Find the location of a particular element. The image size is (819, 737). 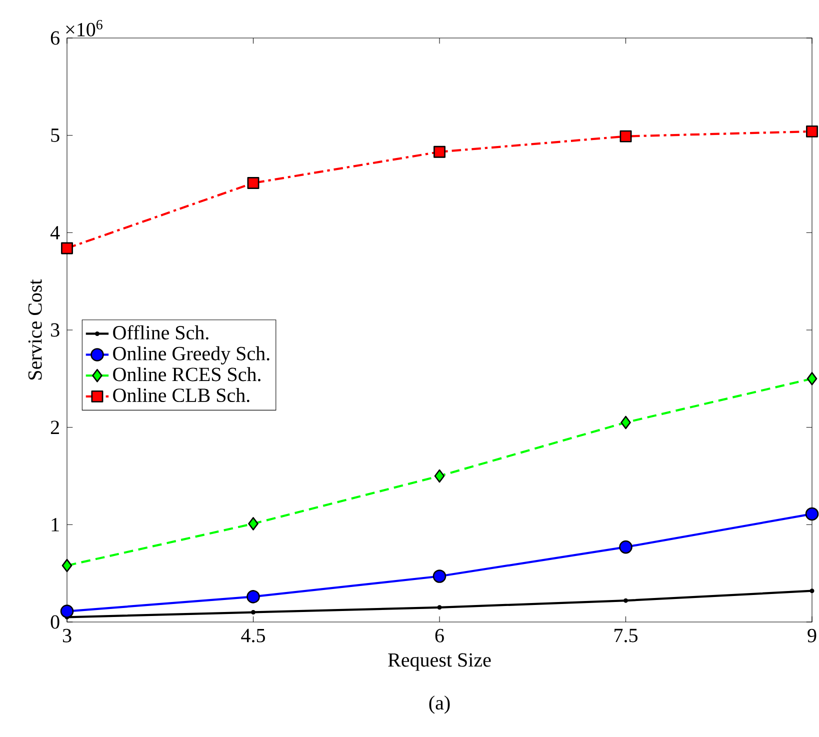

x-tick-label: 4.5 is located at coordinates (253, 635).